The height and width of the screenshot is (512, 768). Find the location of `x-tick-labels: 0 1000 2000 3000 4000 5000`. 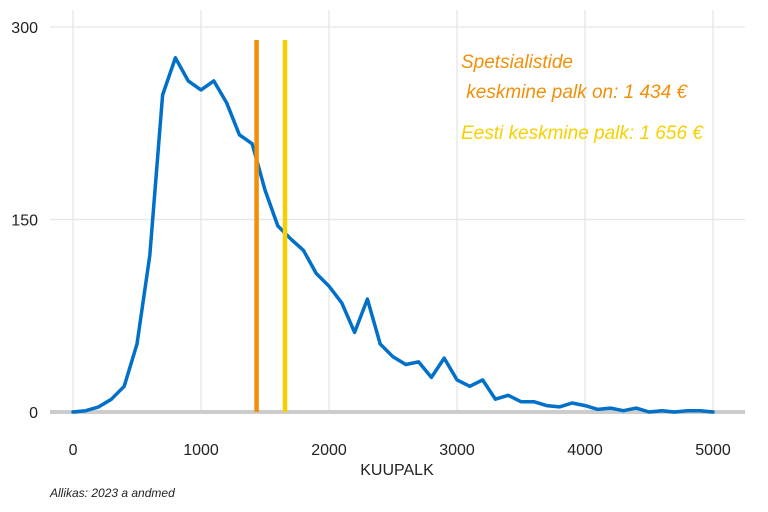

x-tick-labels: 0 1000 2000 3000 4000 5000 is located at coordinates (400, 450).